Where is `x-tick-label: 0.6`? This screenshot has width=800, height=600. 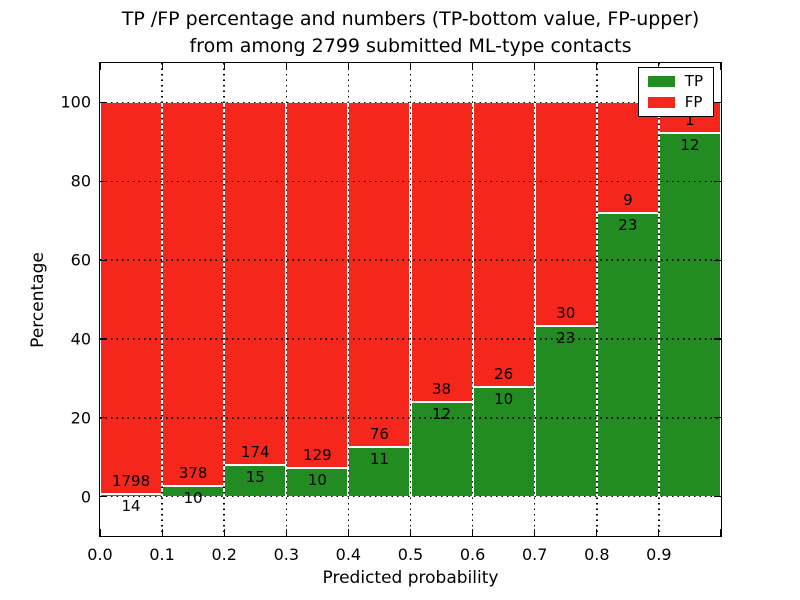
x-tick-label: 0.6 is located at coordinates (472, 554).